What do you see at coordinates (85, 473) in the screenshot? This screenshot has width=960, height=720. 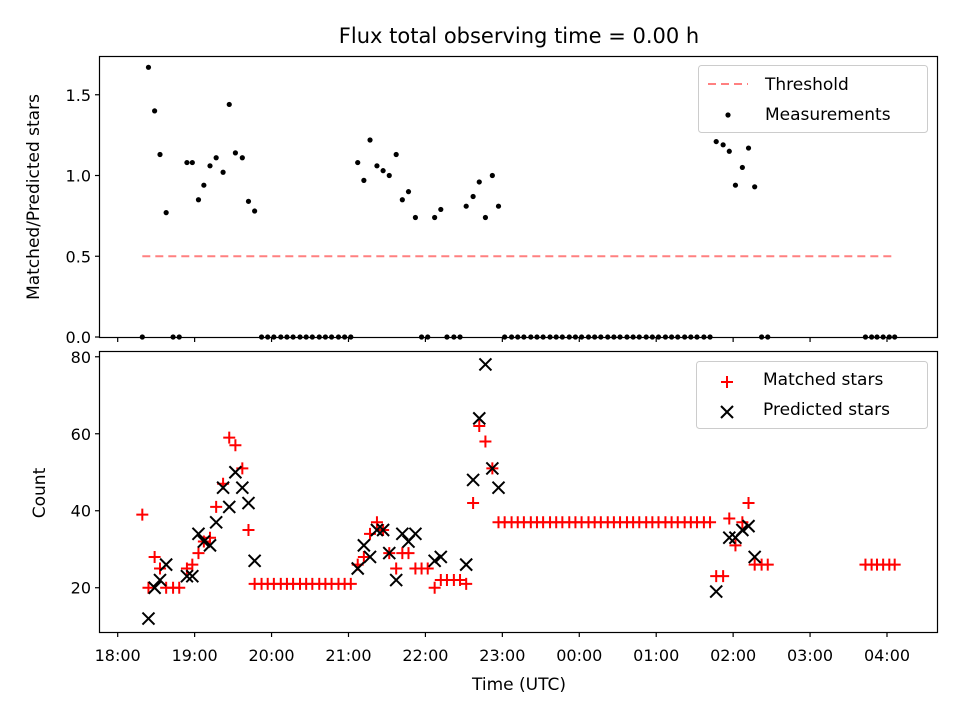 I see `bottom-y-ticks: 20 40 60 80` at bounding box center [85, 473].